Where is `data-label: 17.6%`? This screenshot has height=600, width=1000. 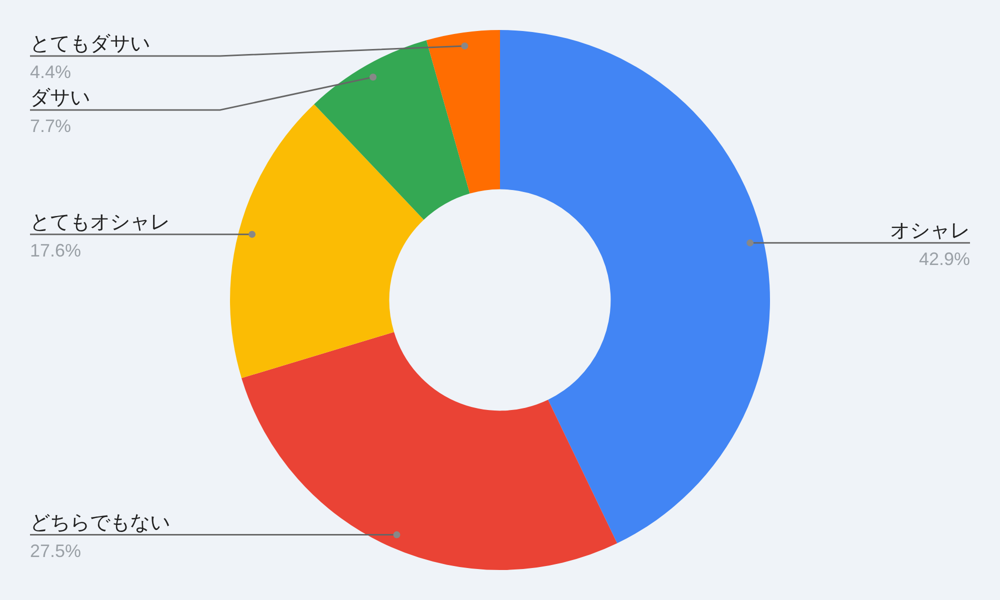
data-label: 17.6% is located at coordinates (56, 250).